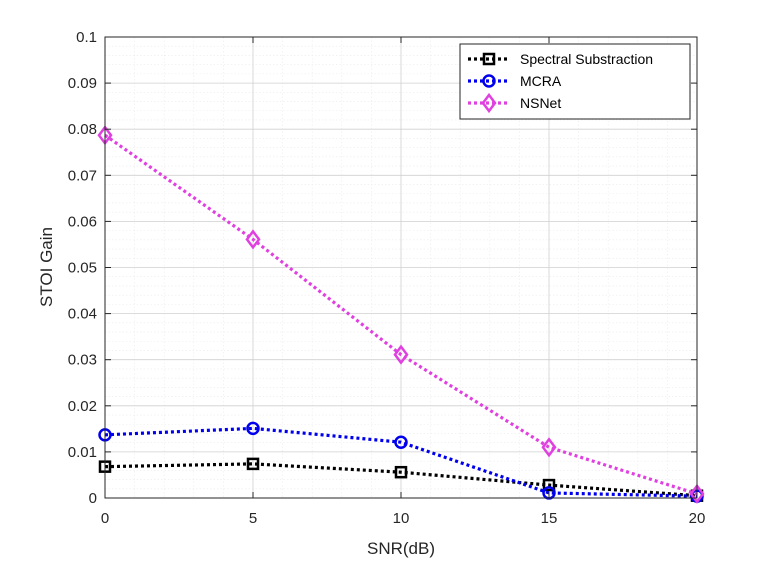  Describe the element at coordinates (586, 59) in the screenshot. I see `legend-label: Spectral Substraction` at that location.